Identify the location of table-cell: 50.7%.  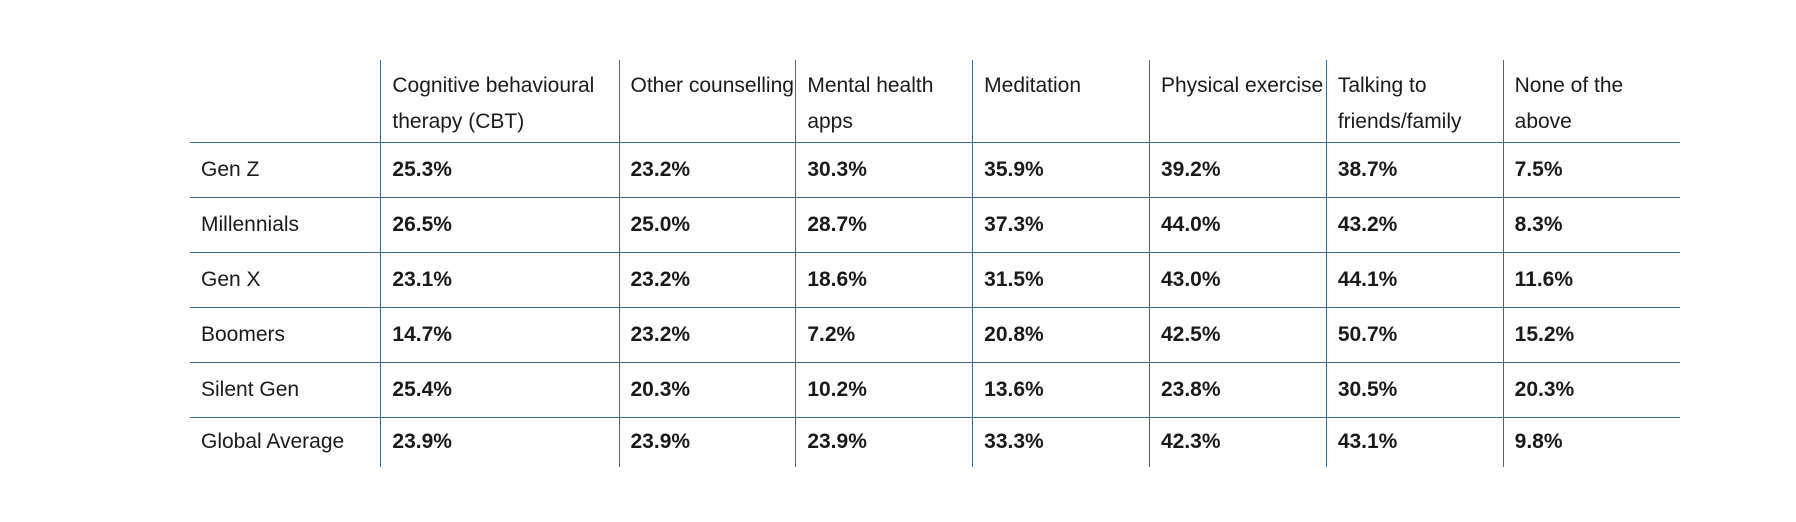
(1414, 335).